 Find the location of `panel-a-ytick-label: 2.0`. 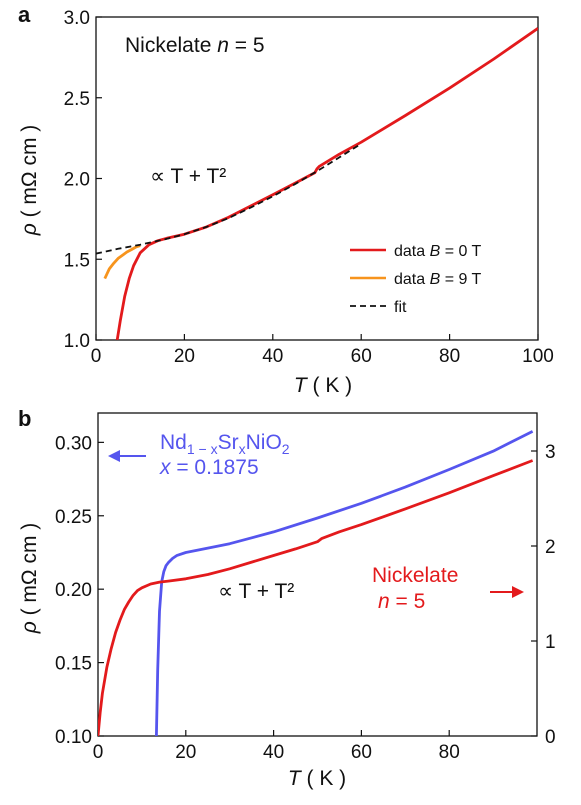

panel-a-ytick-label: 2.0 is located at coordinates (77, 180).